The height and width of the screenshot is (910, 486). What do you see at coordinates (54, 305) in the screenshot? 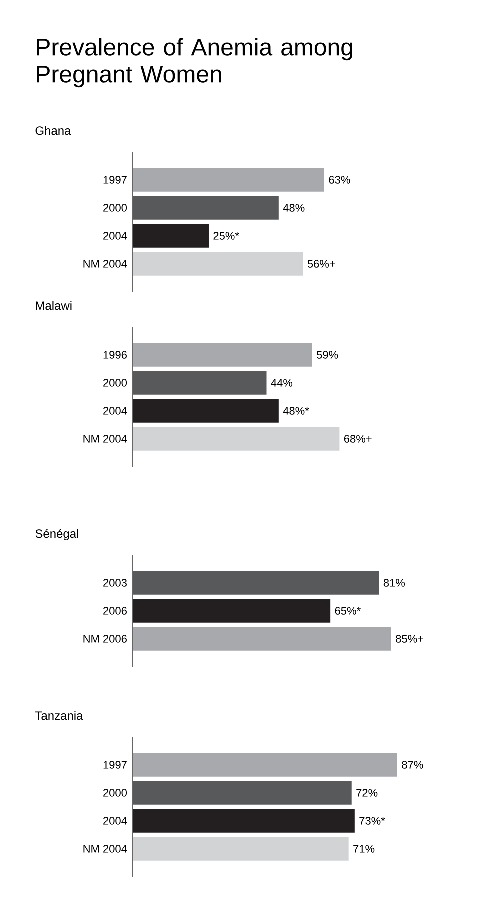
I see `chart-subtitle: Malawi` at bounding box center [54, 305].